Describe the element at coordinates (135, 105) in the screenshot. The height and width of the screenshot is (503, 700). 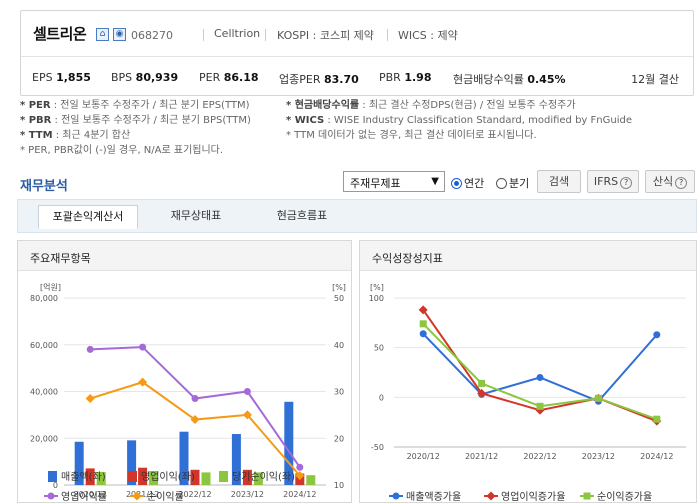
I see `note: * PER : 전일 보통주 수정주가 / 최근 분기 EPS(TTM)` at that location.